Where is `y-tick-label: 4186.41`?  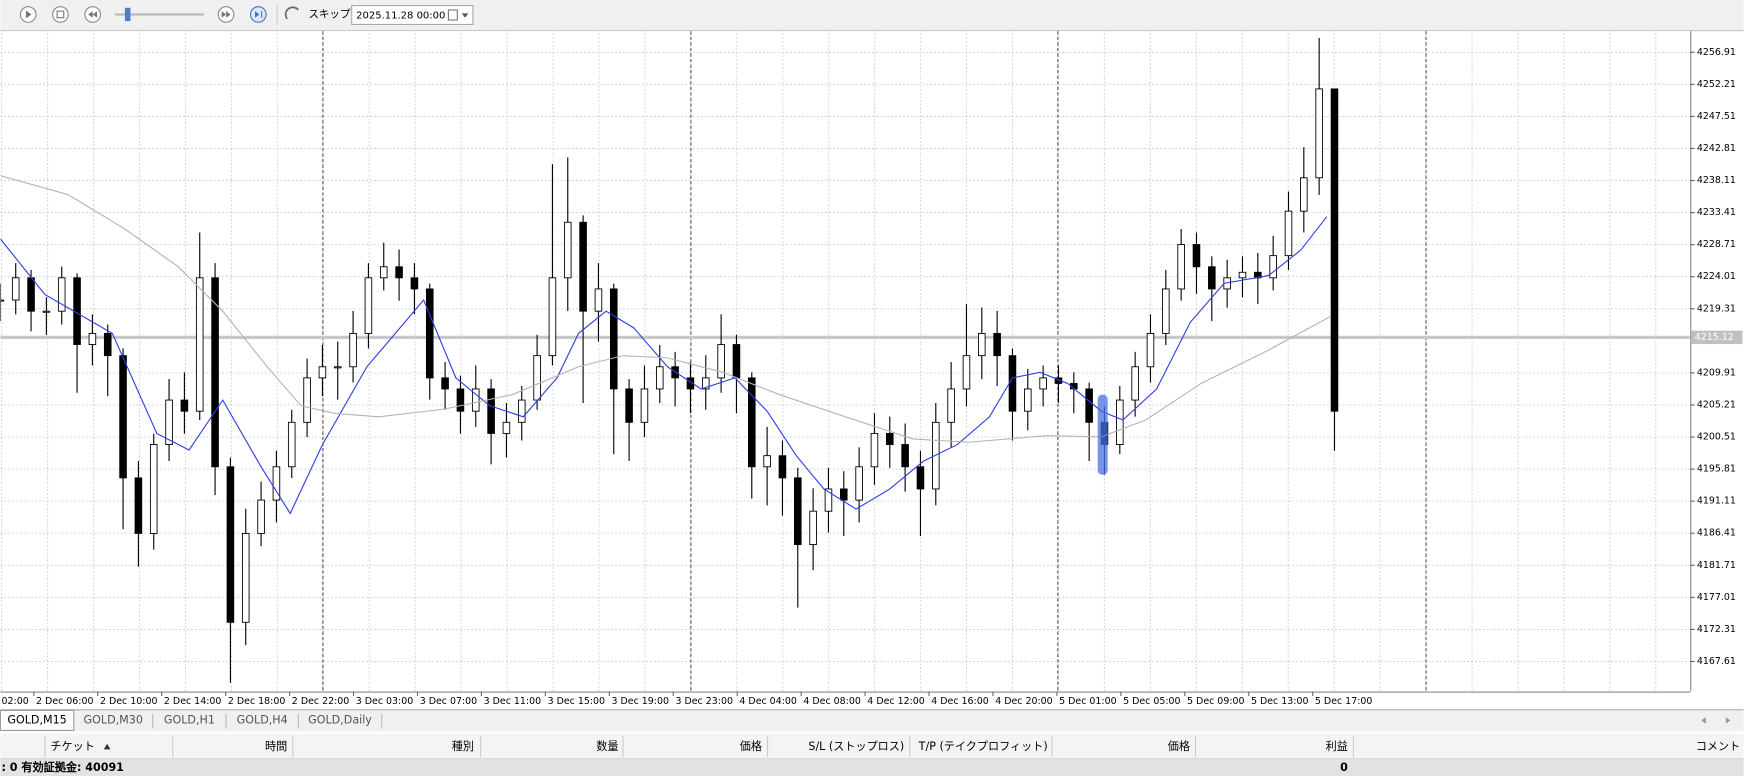
y-tick-label: 4186.41 is located at coordinates (1716, 533).